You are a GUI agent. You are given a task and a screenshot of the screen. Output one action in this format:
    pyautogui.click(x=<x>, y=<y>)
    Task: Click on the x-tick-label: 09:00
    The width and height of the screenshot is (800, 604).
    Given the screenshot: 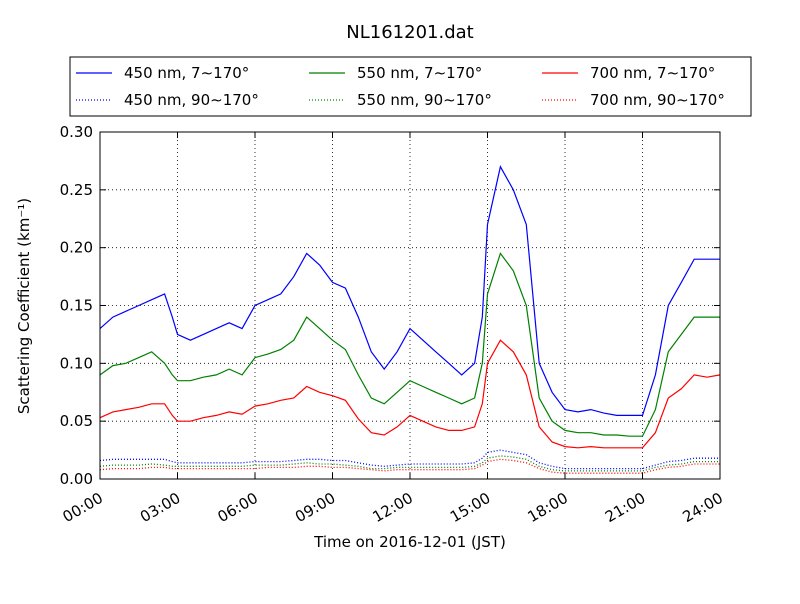 What is the action you would take?
    pyautogui.click(x=315, y=507)
    